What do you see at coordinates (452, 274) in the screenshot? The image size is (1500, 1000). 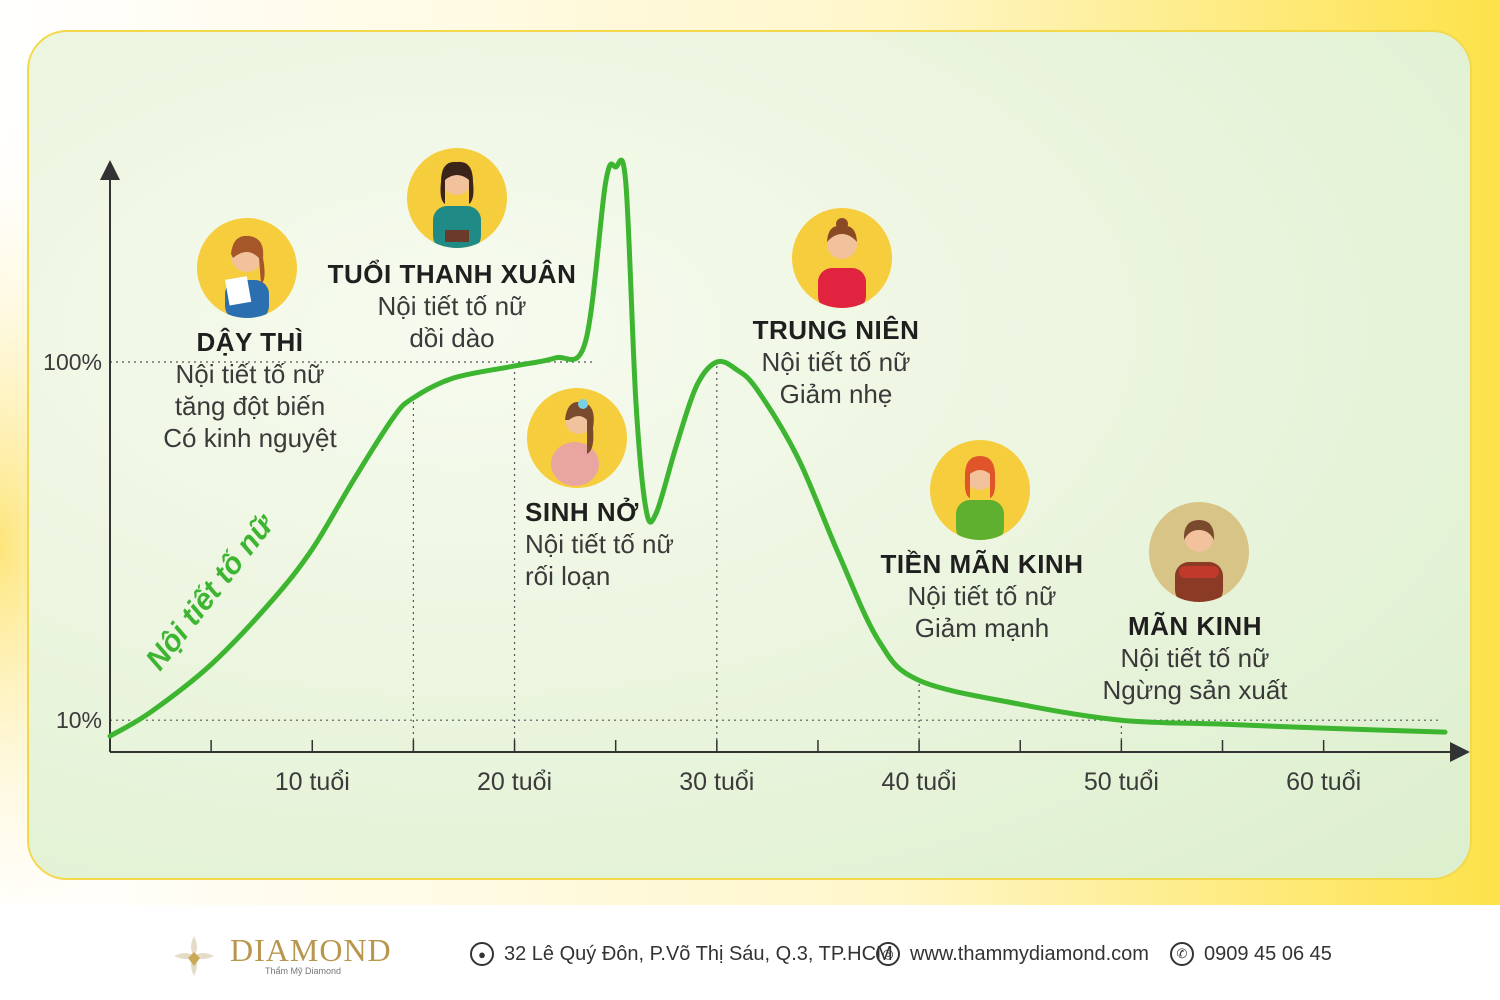 I see `stage-title: TUỔI THANH XUÂN` at bounding box center [452, 274].